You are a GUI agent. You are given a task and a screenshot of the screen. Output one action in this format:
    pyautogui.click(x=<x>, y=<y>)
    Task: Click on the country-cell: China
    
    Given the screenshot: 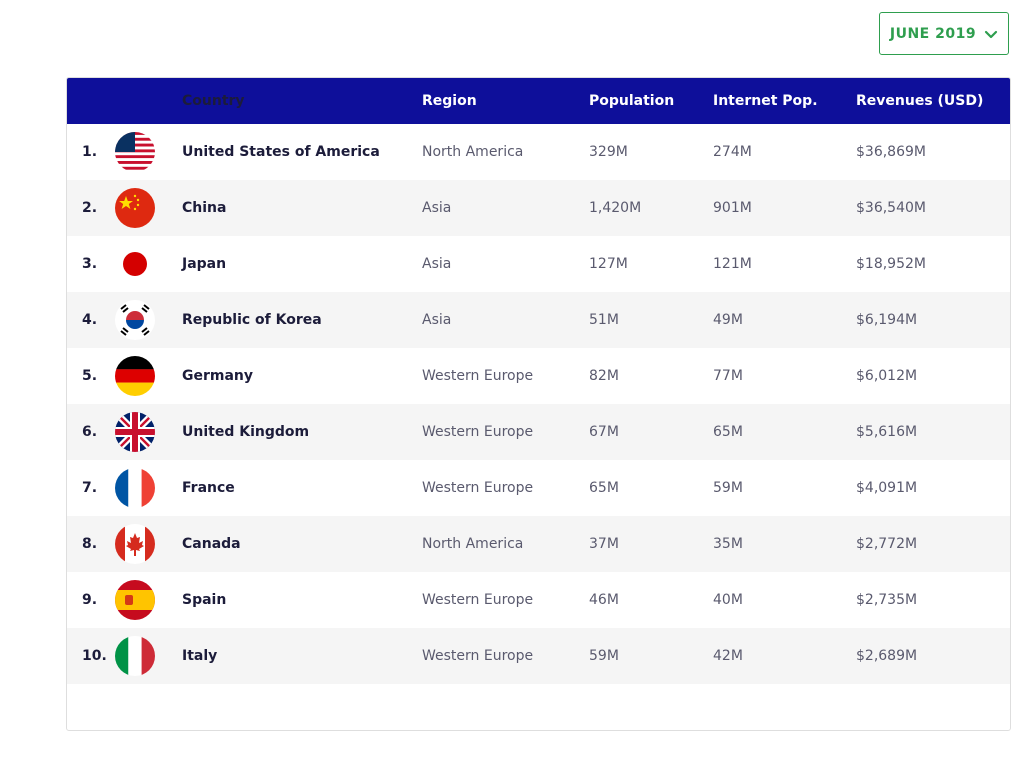 What is the action you would take?
    pyautogui.click(x=204, y=208)
    